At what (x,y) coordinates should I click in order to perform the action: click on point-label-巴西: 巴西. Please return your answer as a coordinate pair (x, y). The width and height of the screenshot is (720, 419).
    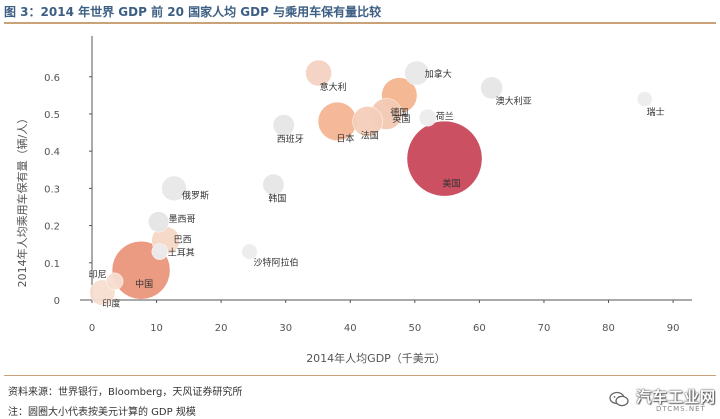
    Looking at the image, I should click on (183, 239).